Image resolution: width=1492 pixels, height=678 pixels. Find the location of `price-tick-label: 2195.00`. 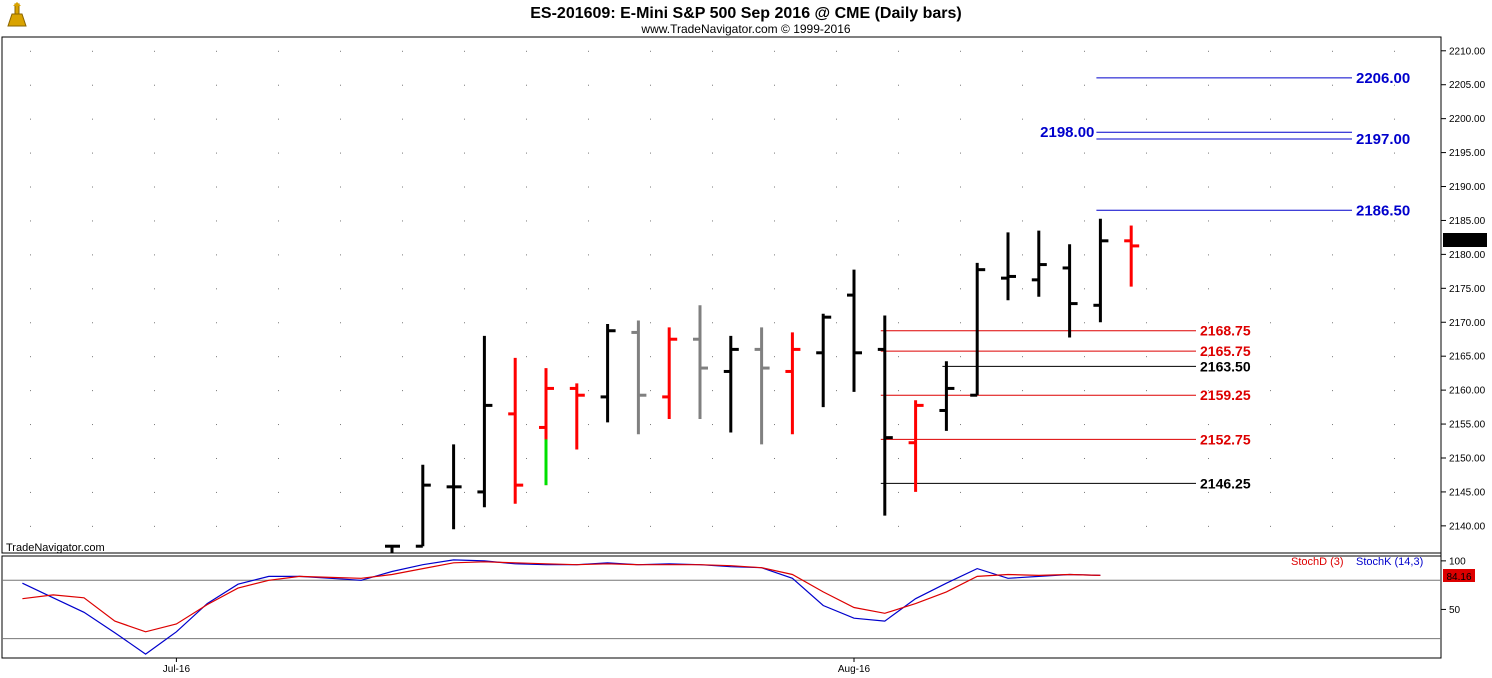

price-tick-label: 2195.00 is located at coordinates (1467, 153).